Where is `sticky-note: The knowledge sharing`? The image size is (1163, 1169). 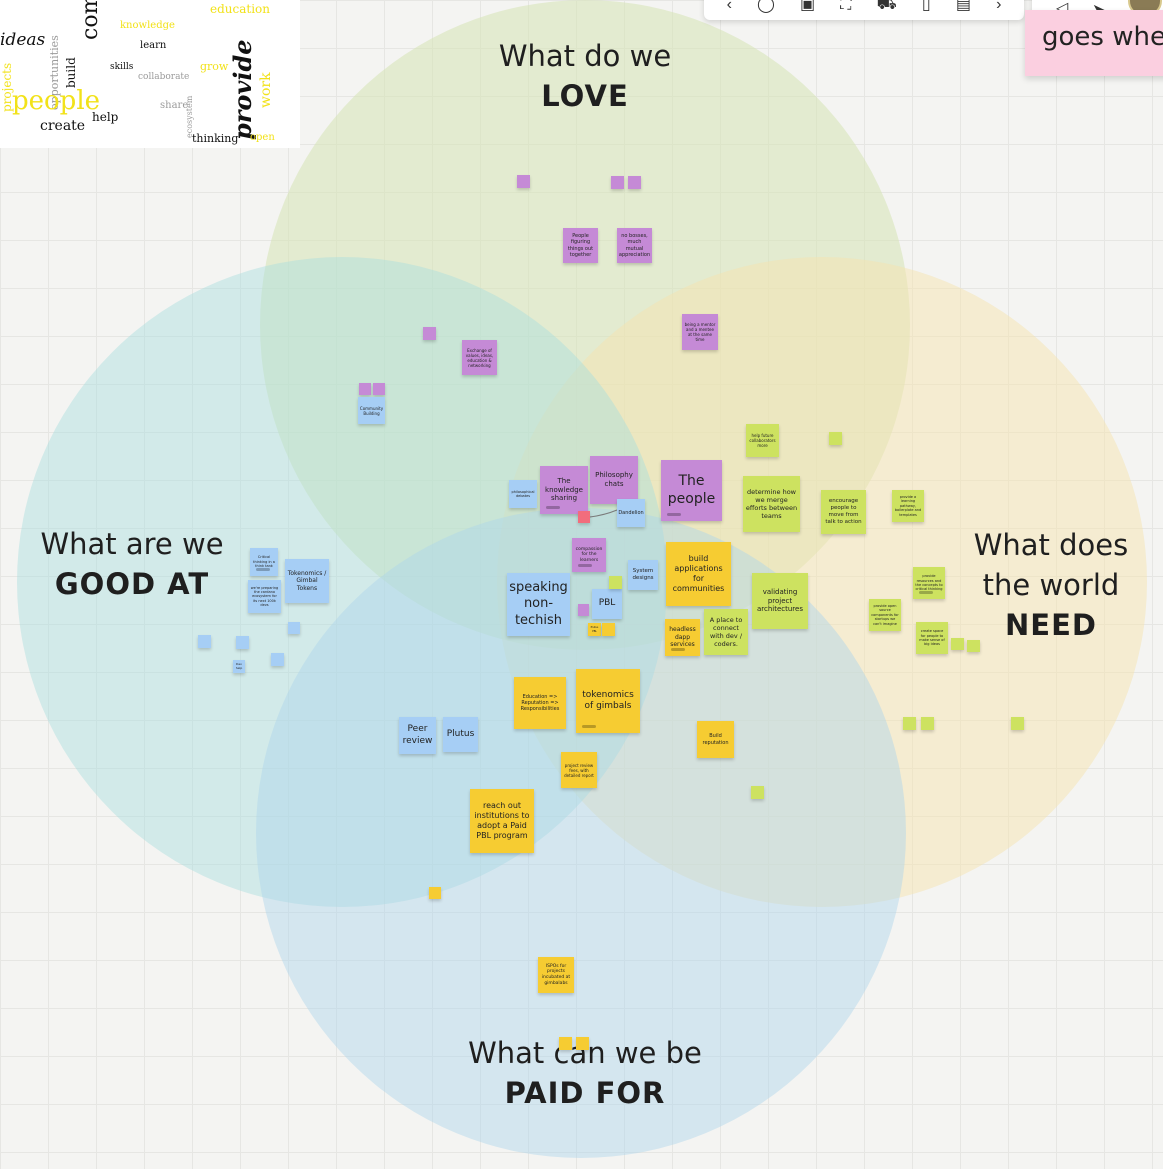
sticky-note: The knowledge sharing is located at coordinates (564, 490).